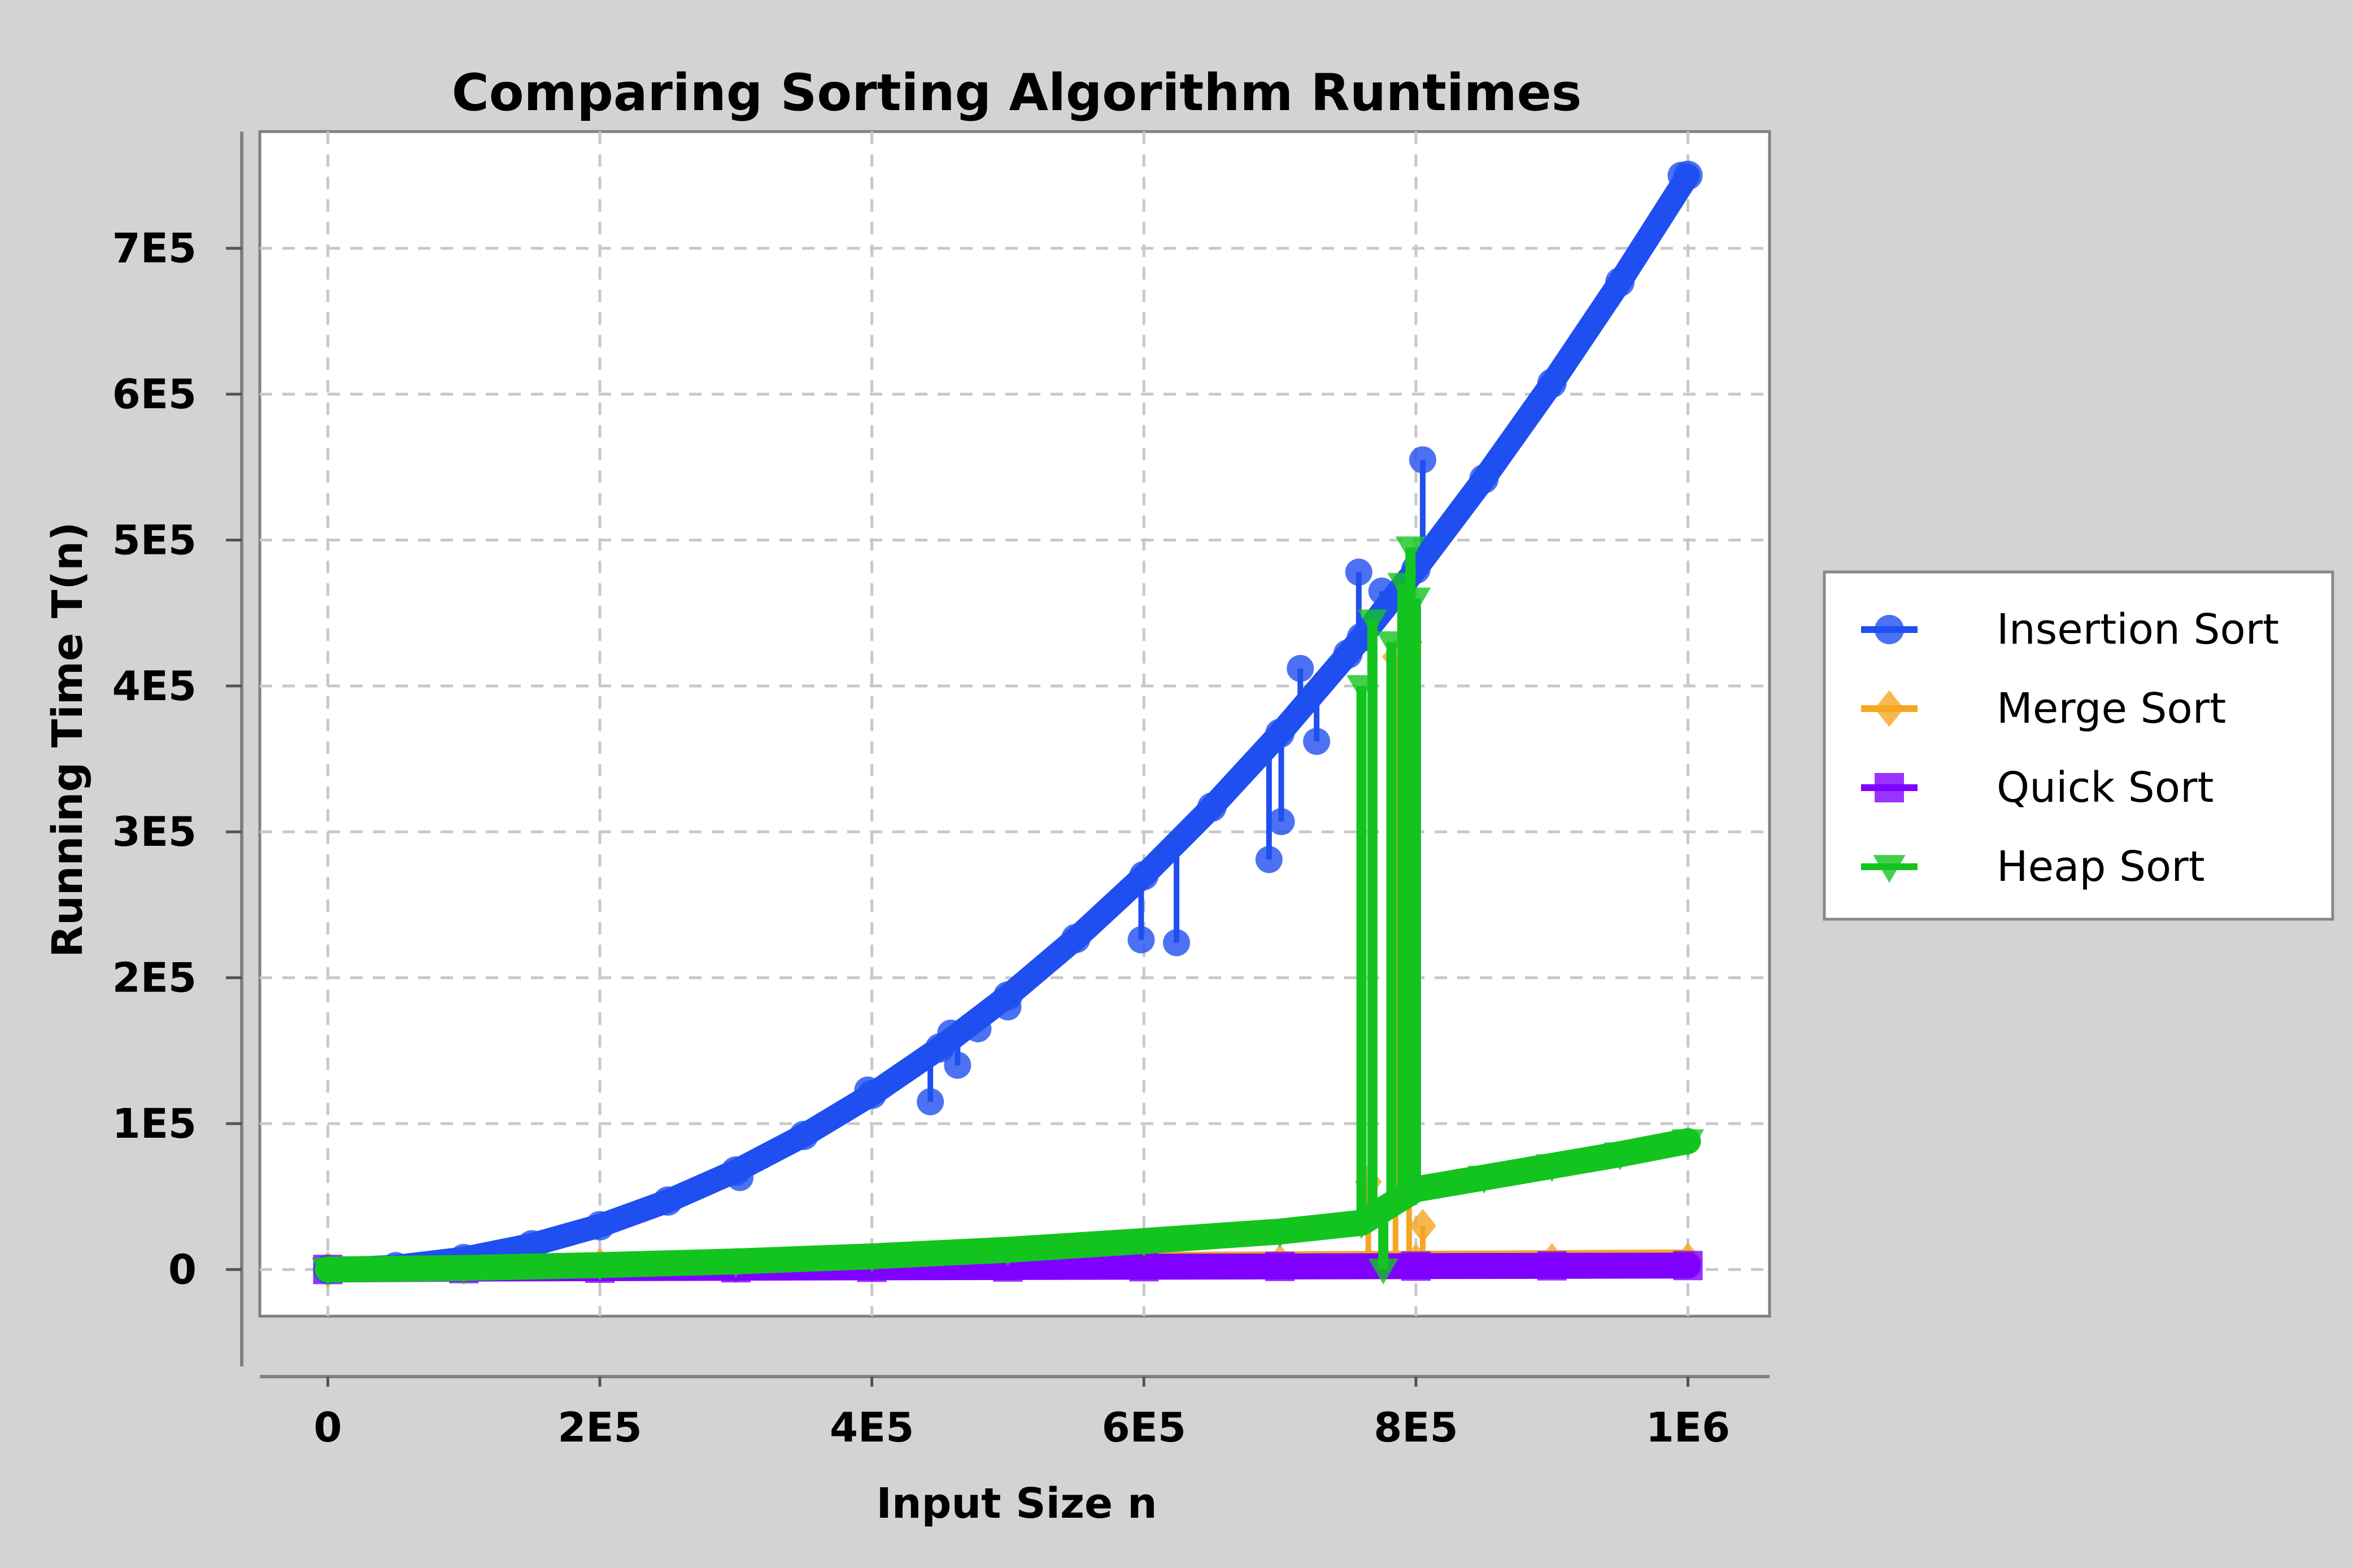 Image resolution: width=2353 pixels, height=1568 pixels. I want to click on legend-entry: Merge Sort, so click(2043, 708).